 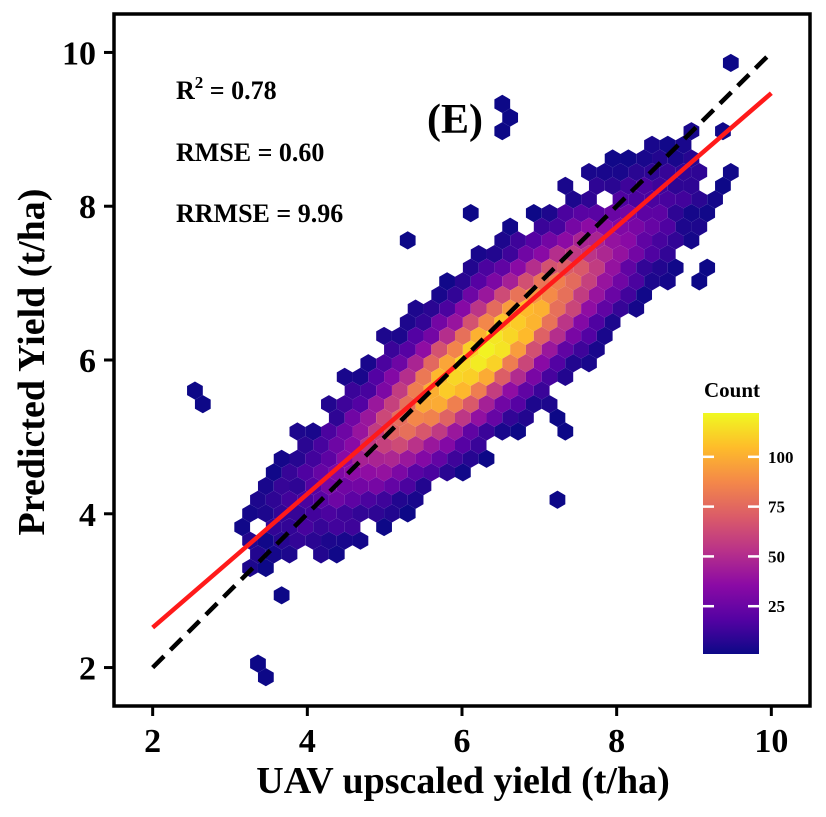 I want to click on colorbar-gradient, so click(x=731, y=533).